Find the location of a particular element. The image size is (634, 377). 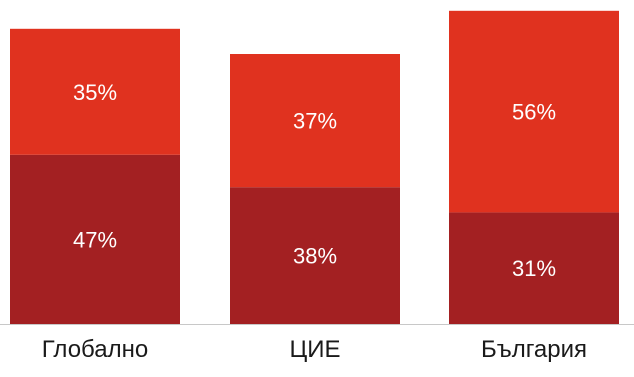

category-label: Глобално is located at coordinates (95, 349).